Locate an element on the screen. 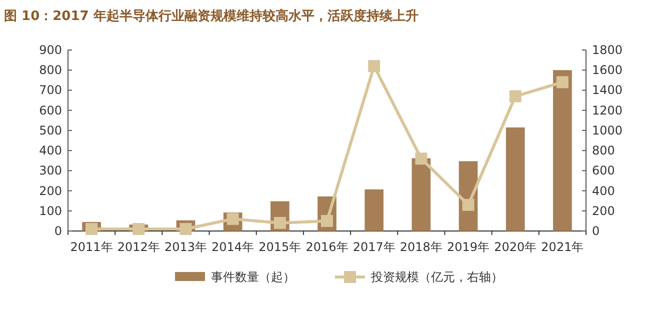  x-tick-label: 2020年 is located at coordinates (515, 247).